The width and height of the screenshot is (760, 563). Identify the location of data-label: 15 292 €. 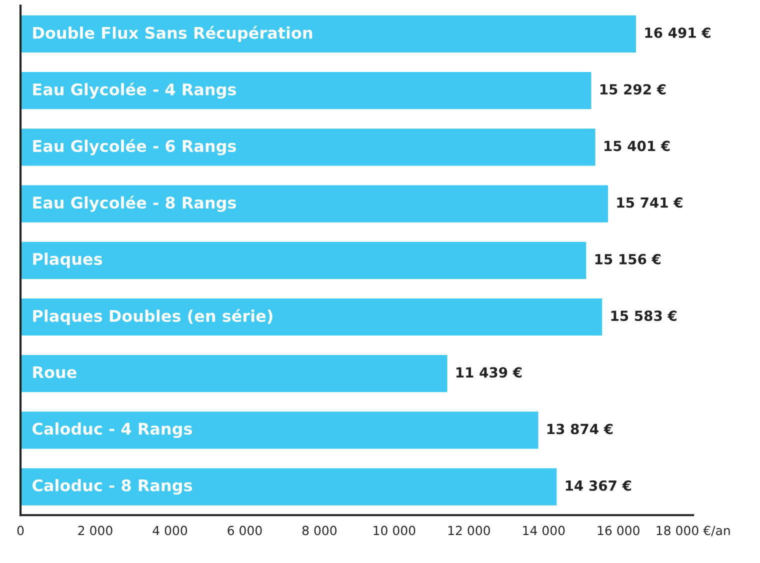
(633, 89).